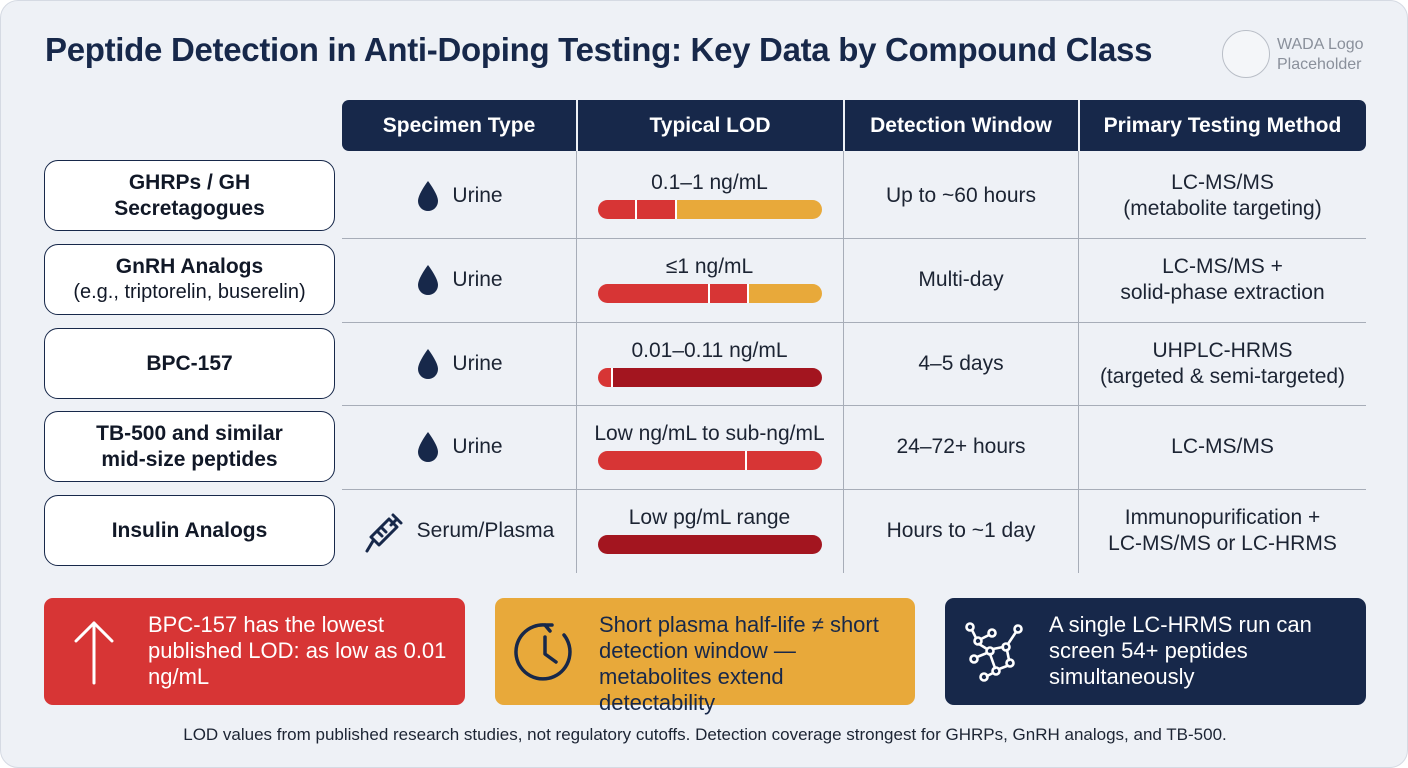 The height and width of the screenshot is (768, 1408). What do you see at coordinates (709, 182) in the screenshot?
I see `lod-value: 0.1–1 ng/mL` at bounding box center [709, 182].